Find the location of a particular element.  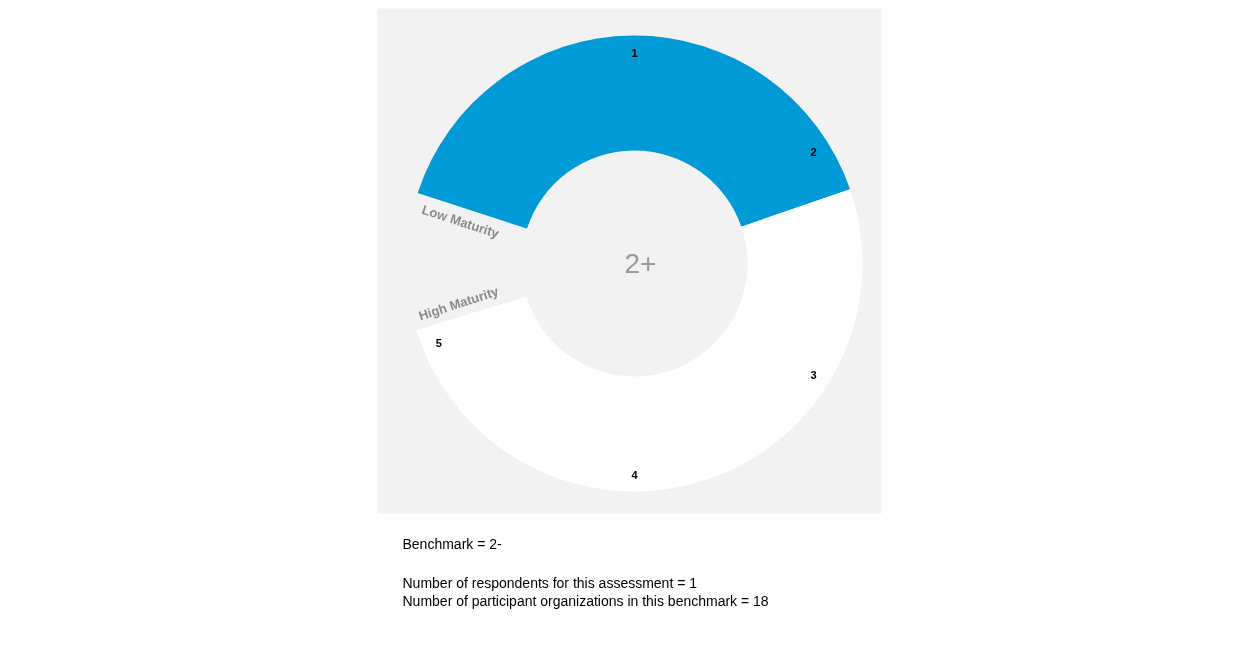

text: High Maturity is located at coordinates (459, 303).